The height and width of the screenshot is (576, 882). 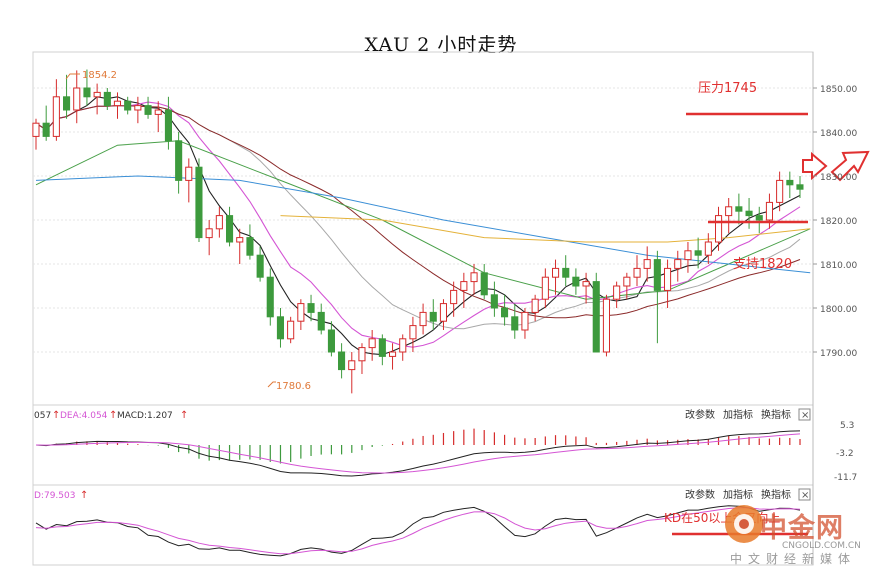 I want to click on kd-arrow-icon: ↑, so click(x=84, y=495).